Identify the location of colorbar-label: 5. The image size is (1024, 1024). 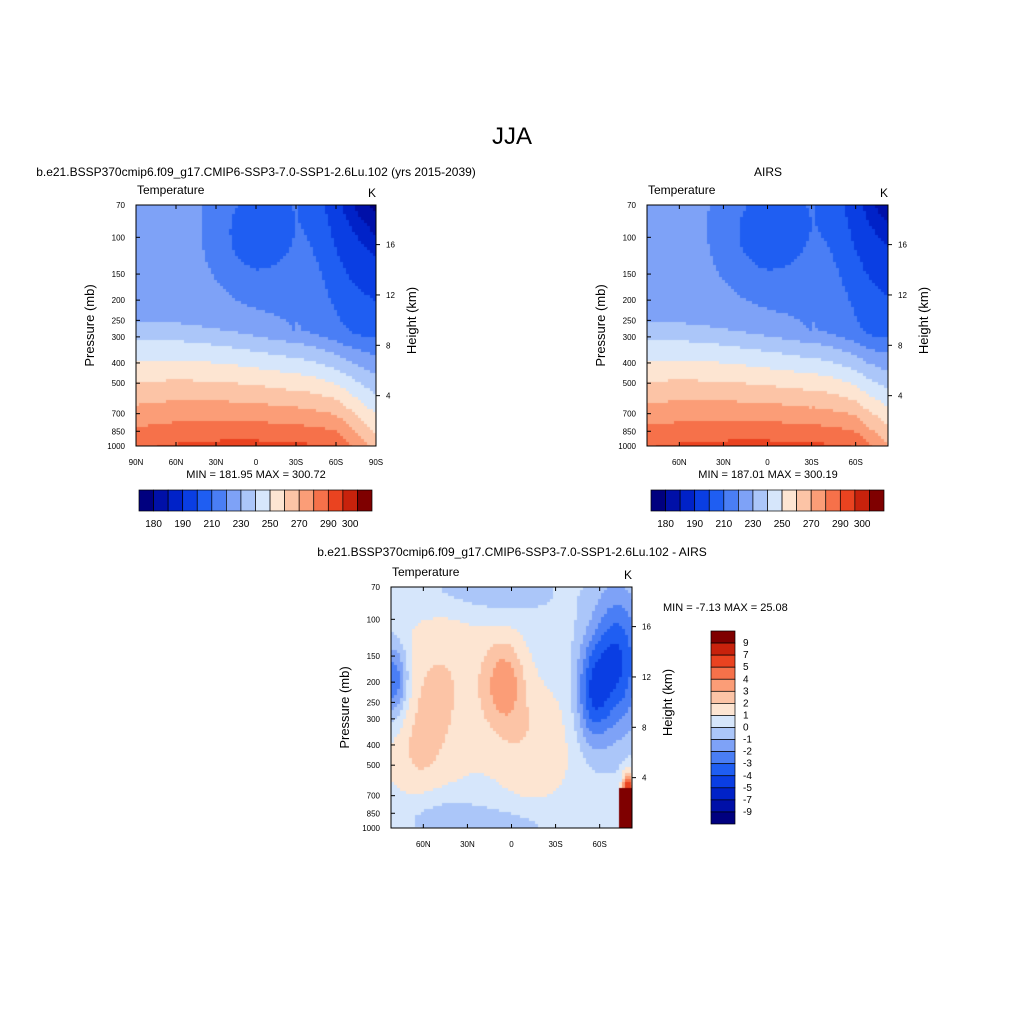
(746, 667).